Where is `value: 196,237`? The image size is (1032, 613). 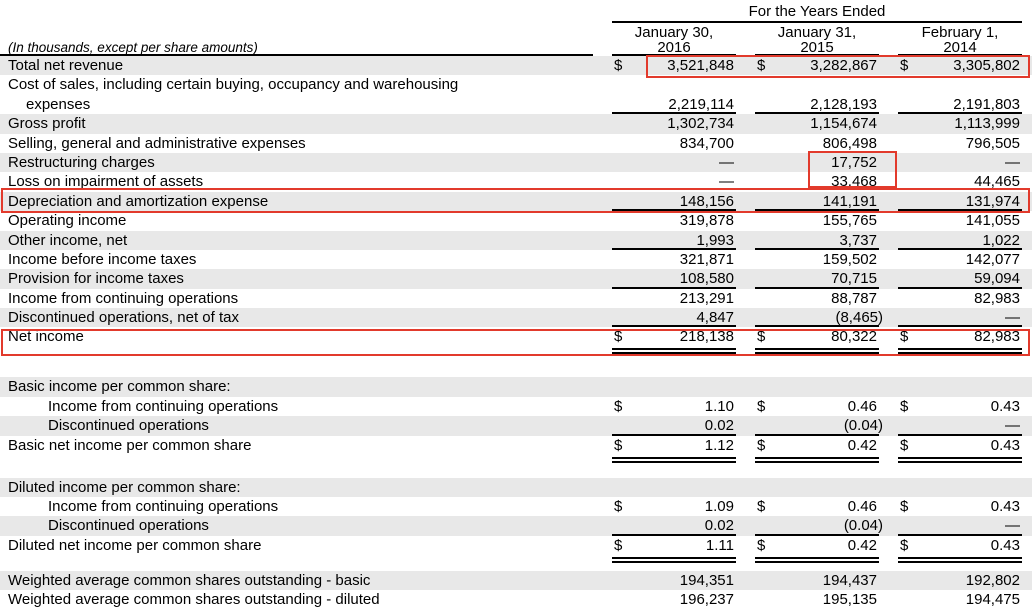 value: 196,237 is located at coordinates (706, 600).